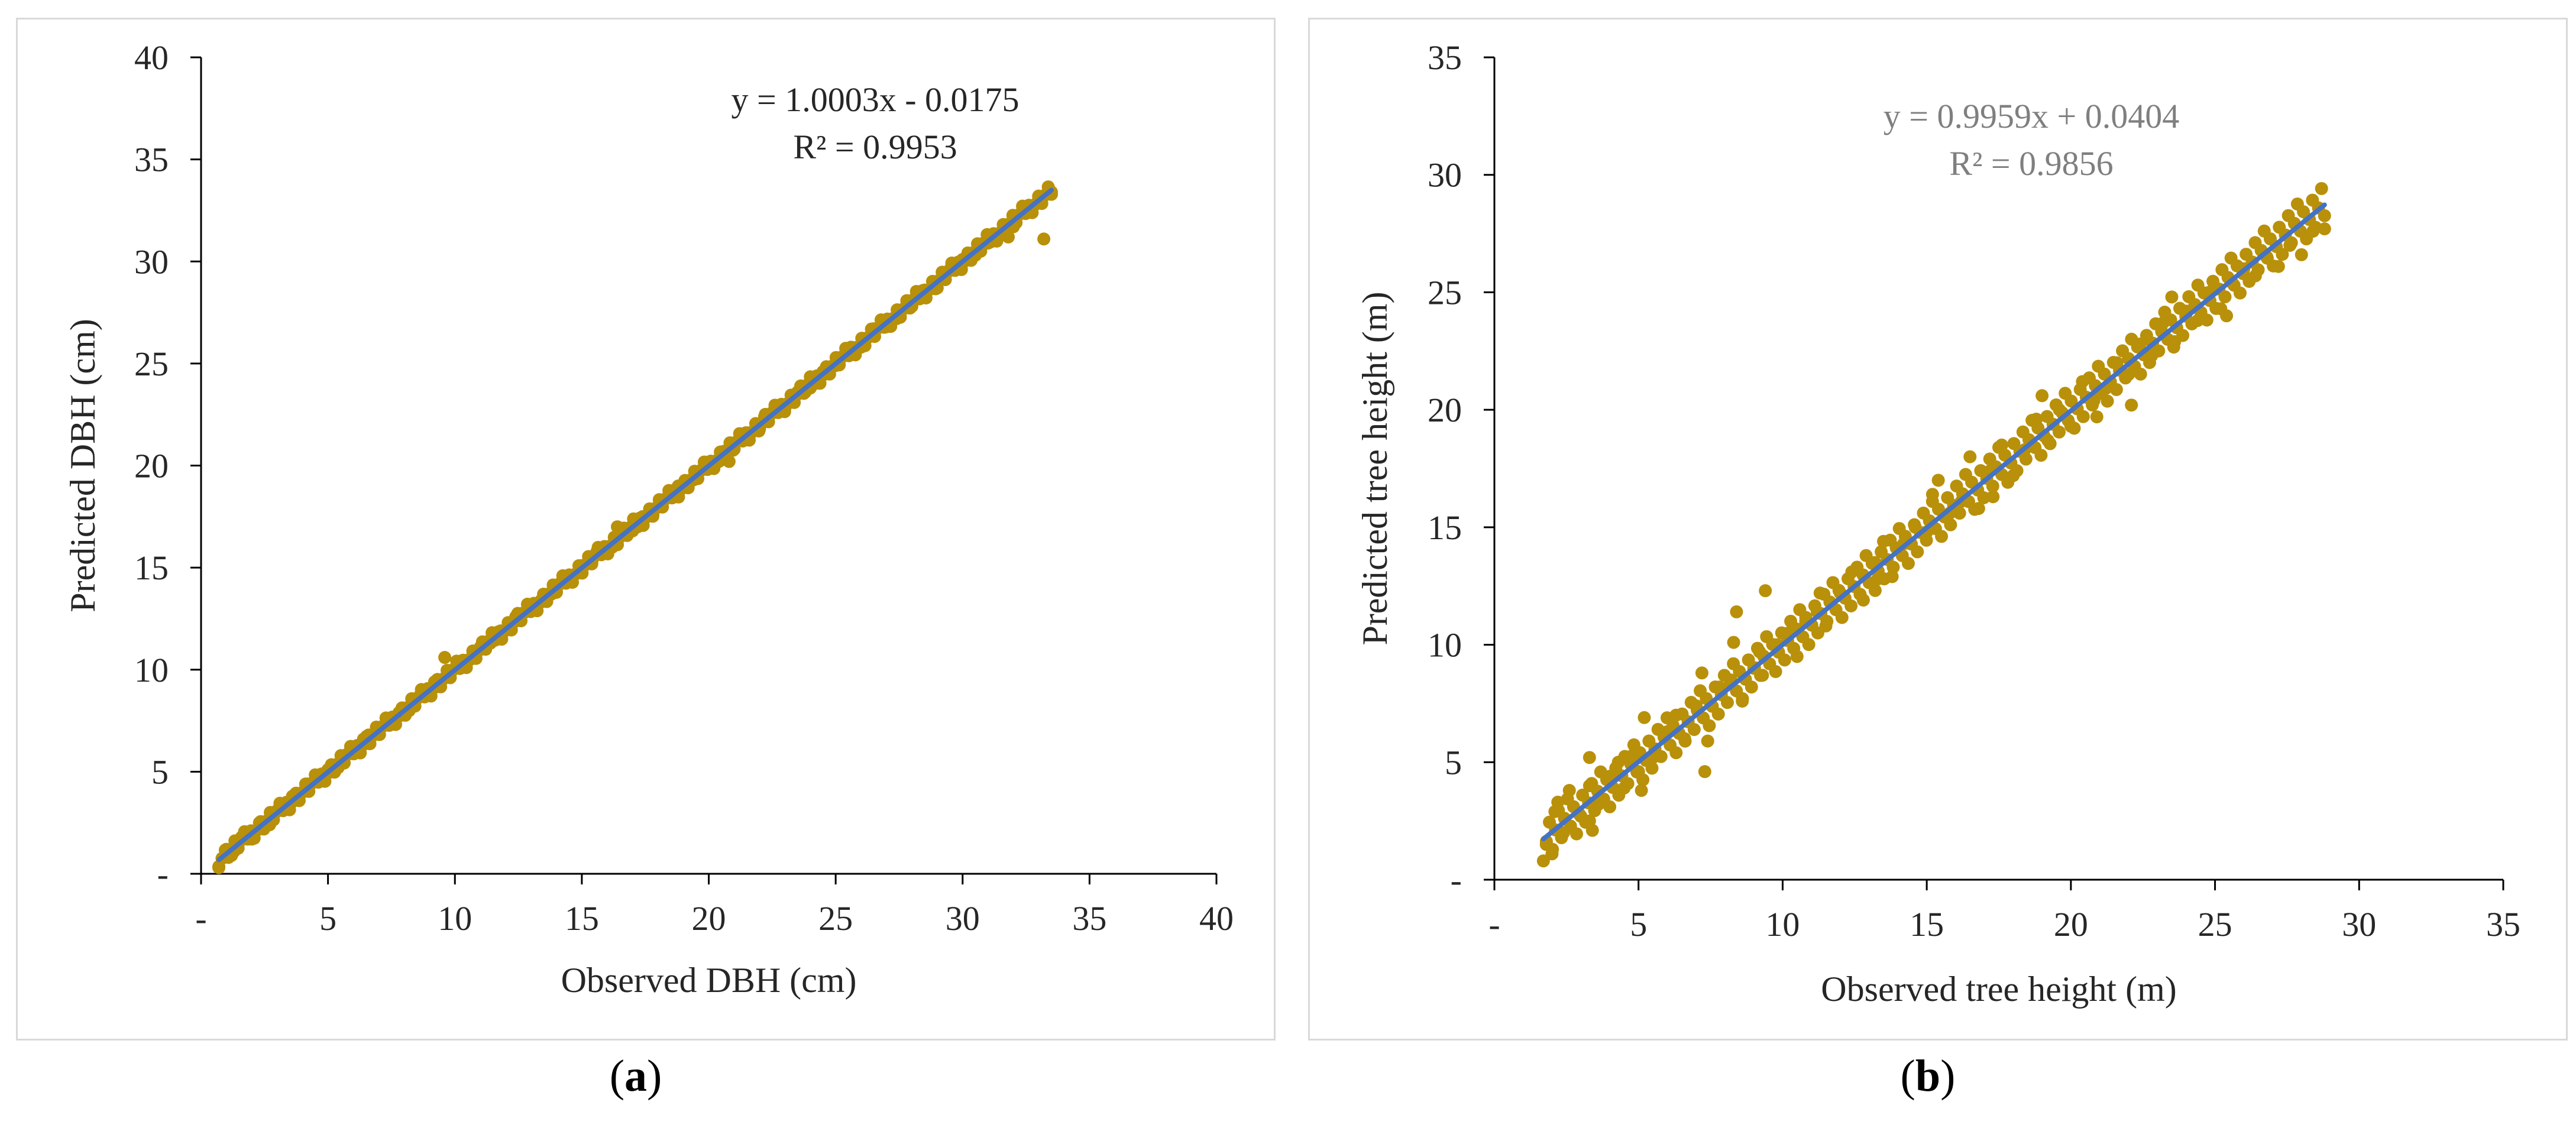 This screenshot has width=2576, height=1128. What do you see at coordinates (1445, 292) in the screenshot?
I see `y-tick-label: 25` at bounding box center [1445, 292].